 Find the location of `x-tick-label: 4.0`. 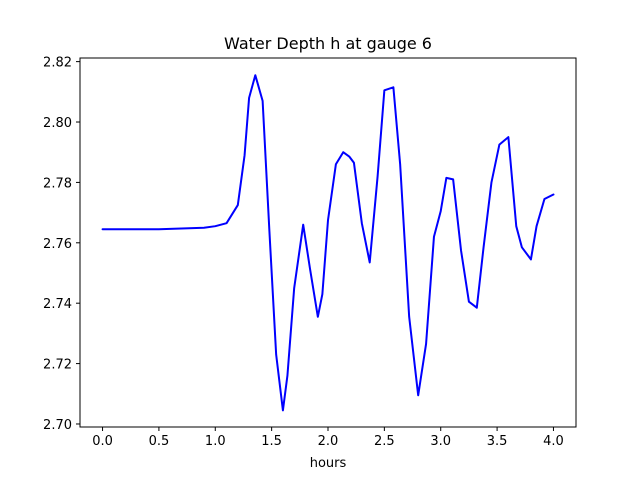

x-tick-label: 4.0 is located at coordinates (553, 441).